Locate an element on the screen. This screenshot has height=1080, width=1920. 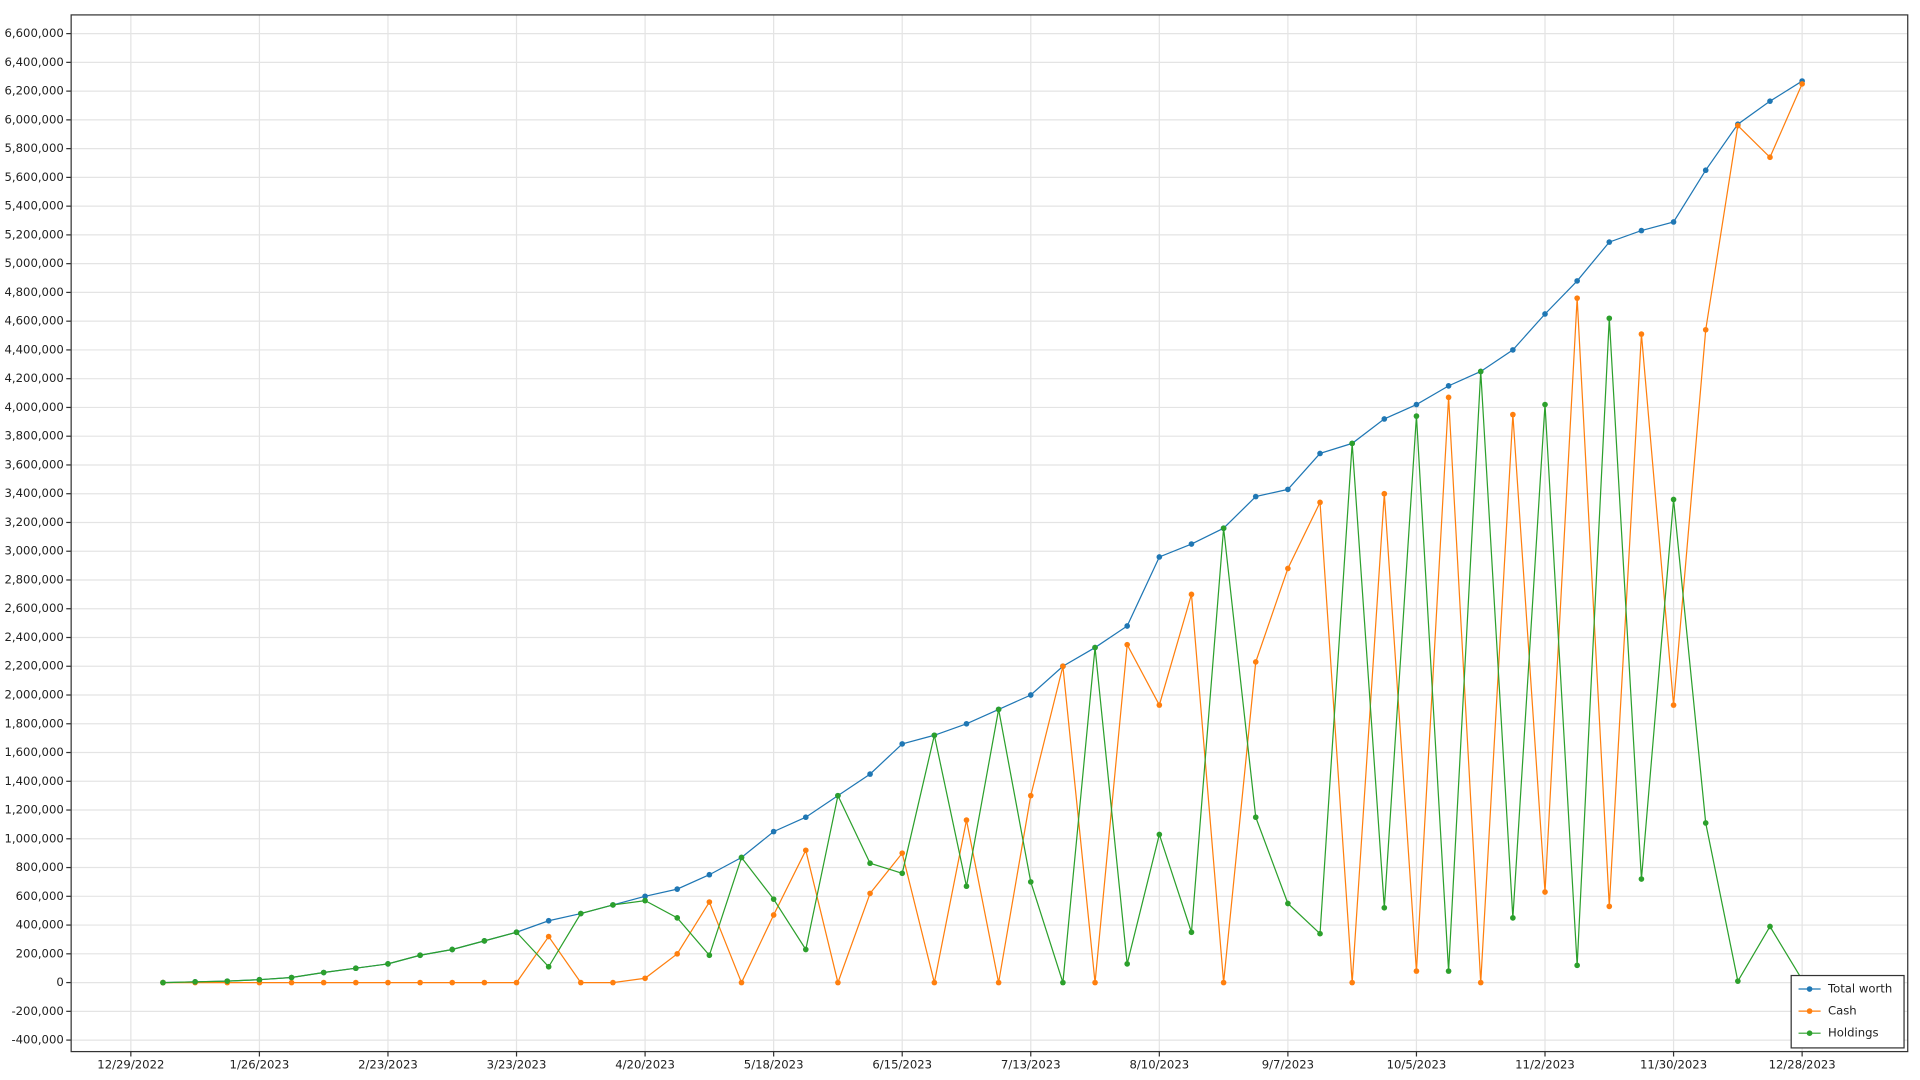
legend-label: Total worth is located at coordinates (1859, 989).